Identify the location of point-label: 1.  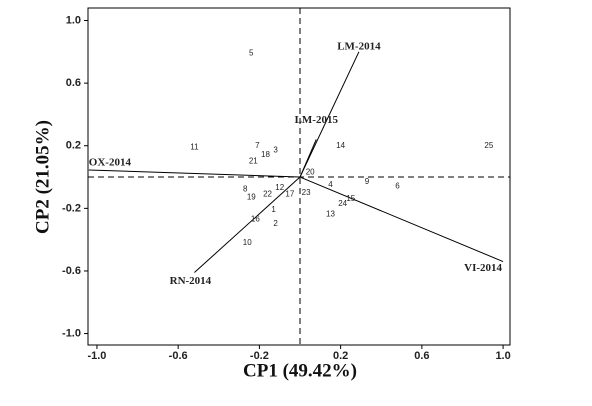
(273, 209).